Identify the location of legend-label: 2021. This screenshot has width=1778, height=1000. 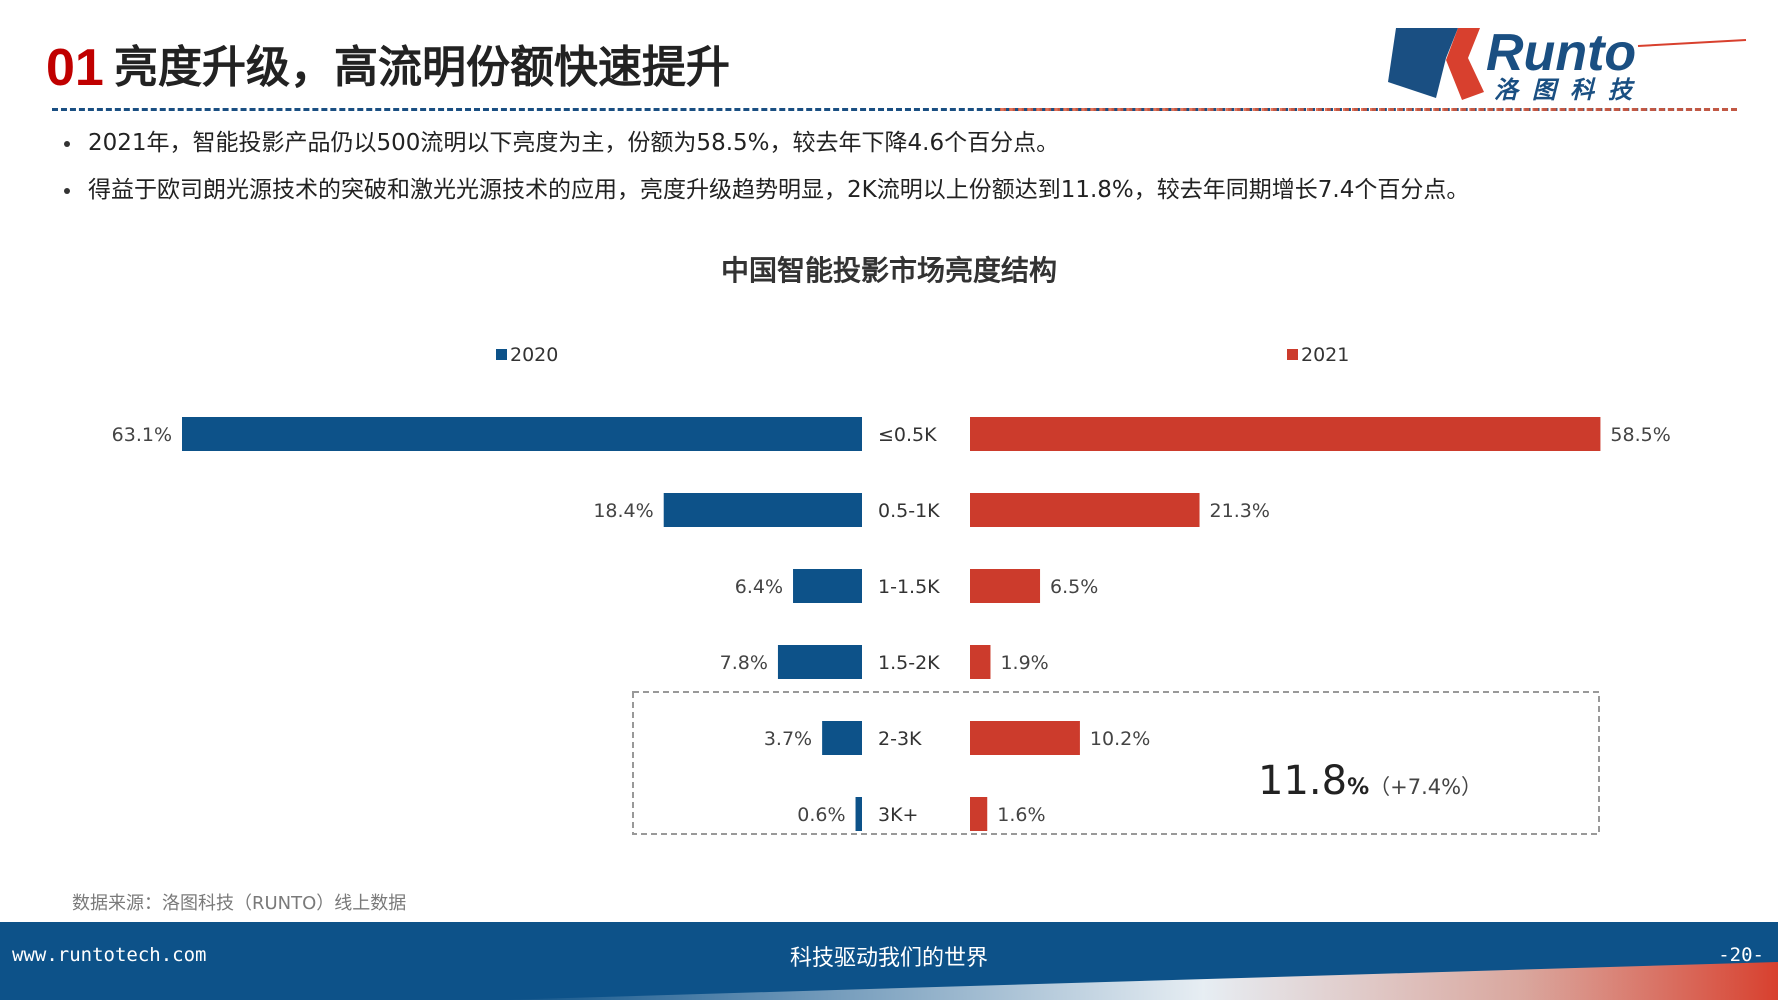
(1325, 355).